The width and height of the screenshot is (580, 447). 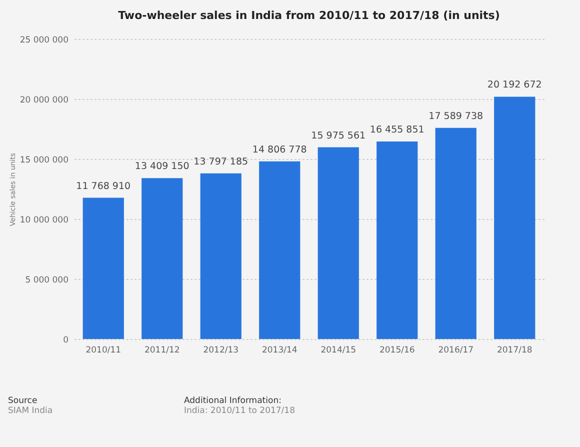 I want to click on data-label: 20 192 672, so click(x=514, y=85).